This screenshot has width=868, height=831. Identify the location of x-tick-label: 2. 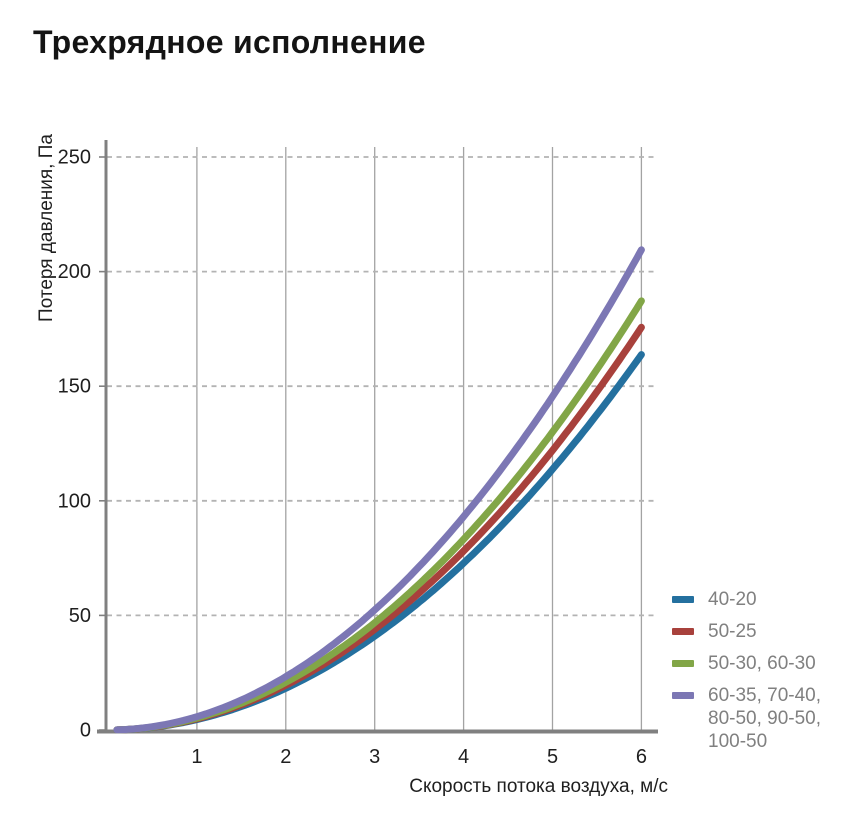
(285, 757).